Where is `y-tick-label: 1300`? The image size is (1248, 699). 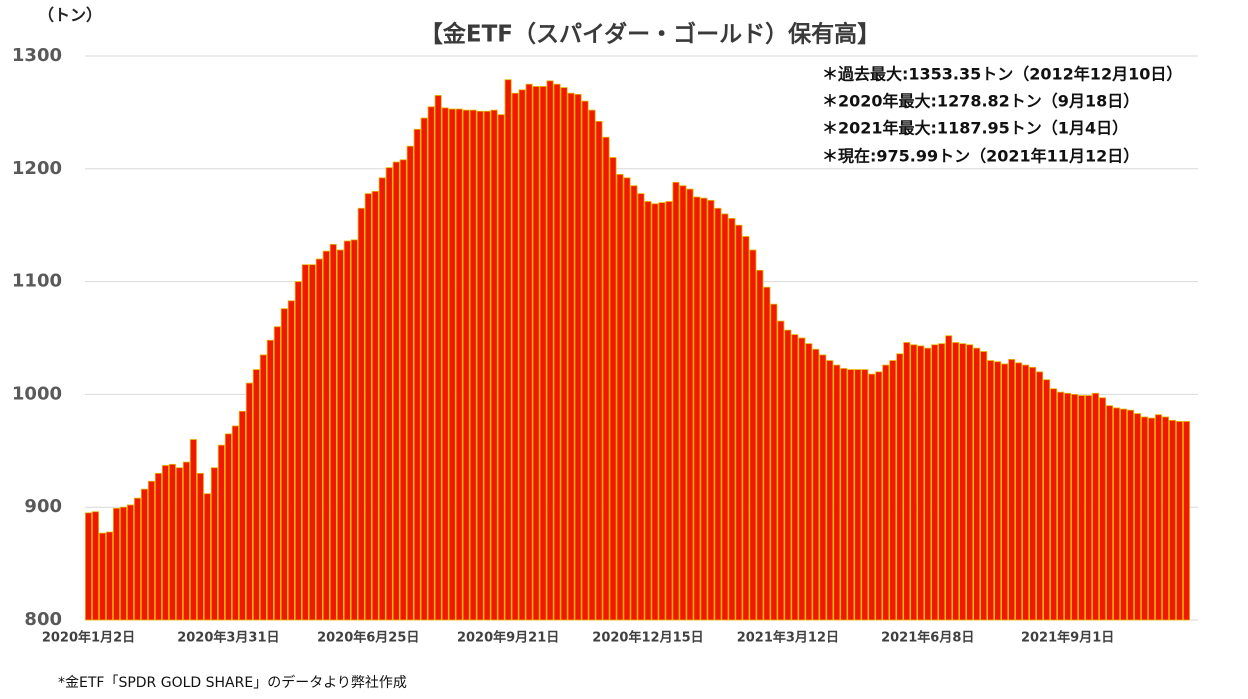
y-tick-label: 1300 is located at coordinates (37, 55).